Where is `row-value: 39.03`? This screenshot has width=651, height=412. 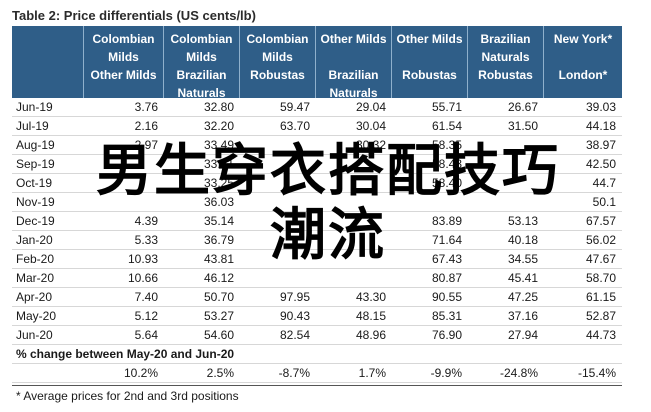
row-value: 39.03 is located at coordinates (600, 107).